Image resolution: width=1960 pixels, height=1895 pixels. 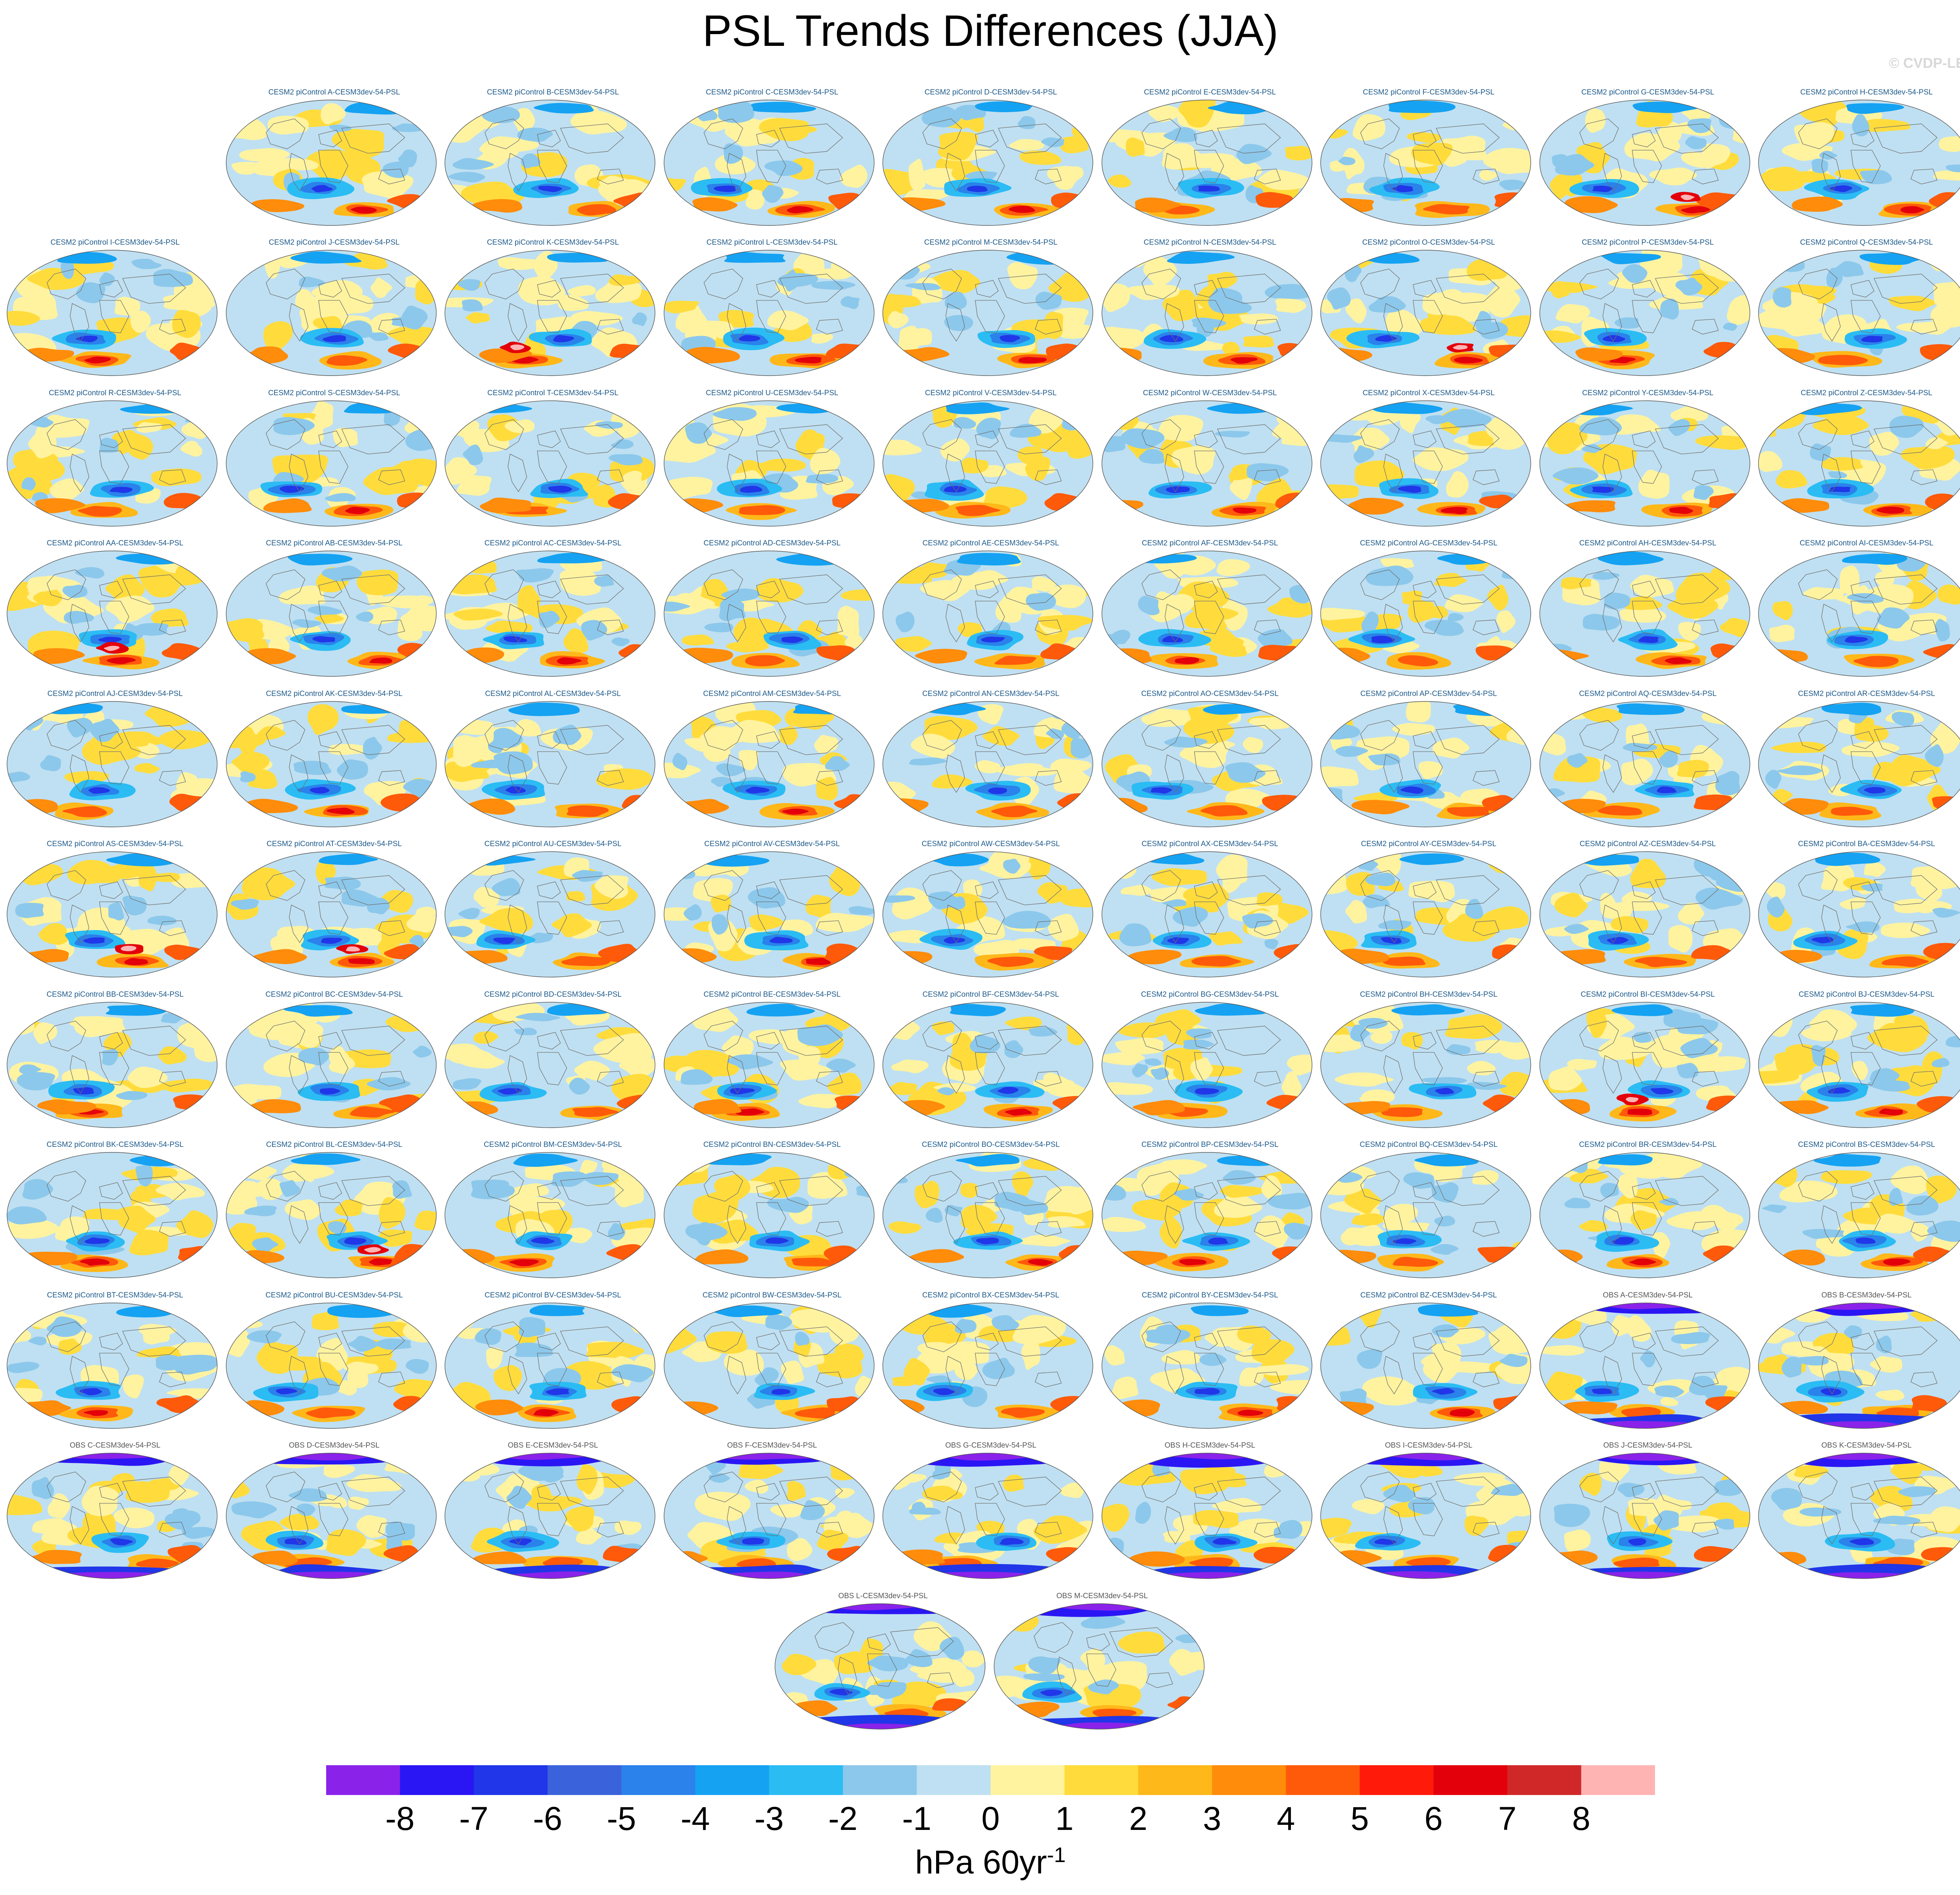 What do you see at coordinates (1866, 995) in the screenshot?
I see `map-panel-title: CESM2 piControl BJ-CESM3dev-54-PSL` at bounding box center [1866, 995].